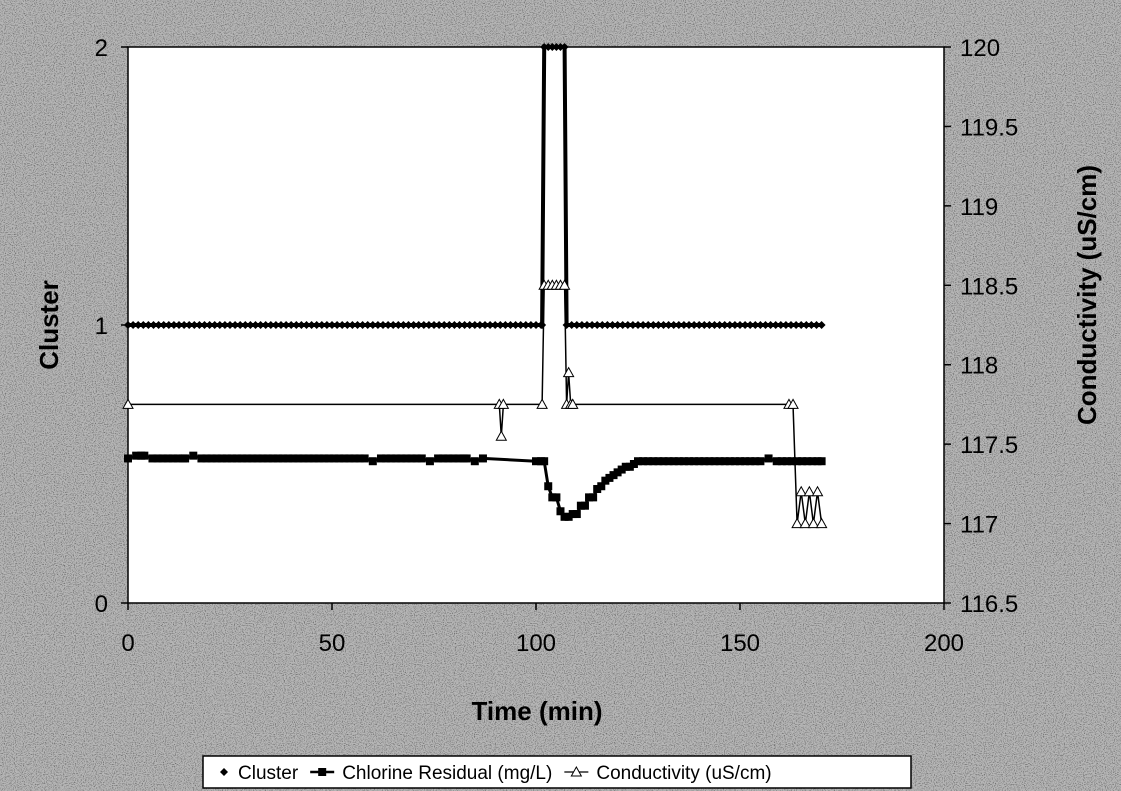 Image resolution: width=1121 pixels, height=791 pixels. Describe the element at coordinates (557, 772) in the screenshot. I see `legend-box` at that location.